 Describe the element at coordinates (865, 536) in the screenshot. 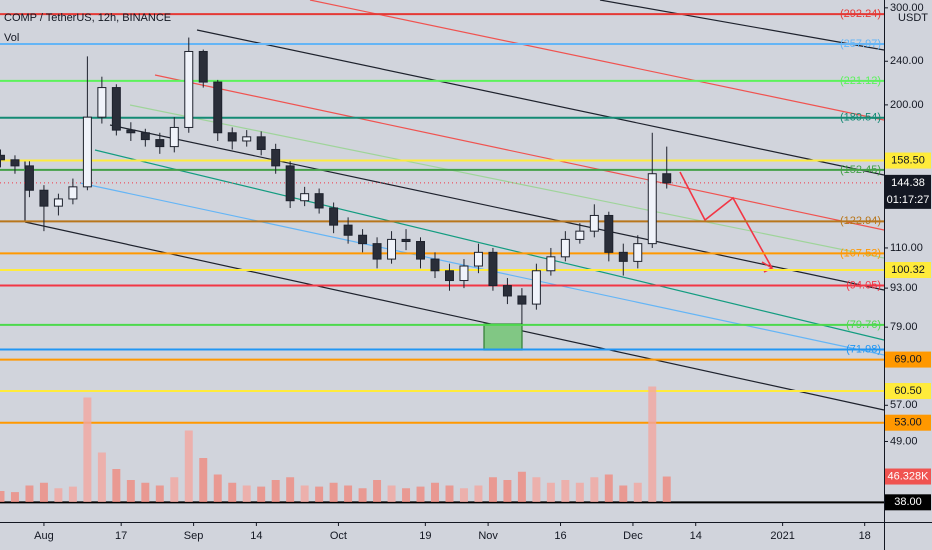

I see `x-tick-label: 18` at that location.